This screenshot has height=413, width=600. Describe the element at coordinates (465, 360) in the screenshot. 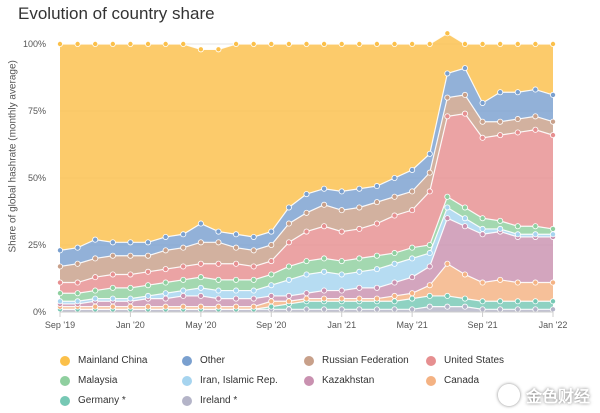

I see `legend-item: United States` at that location.